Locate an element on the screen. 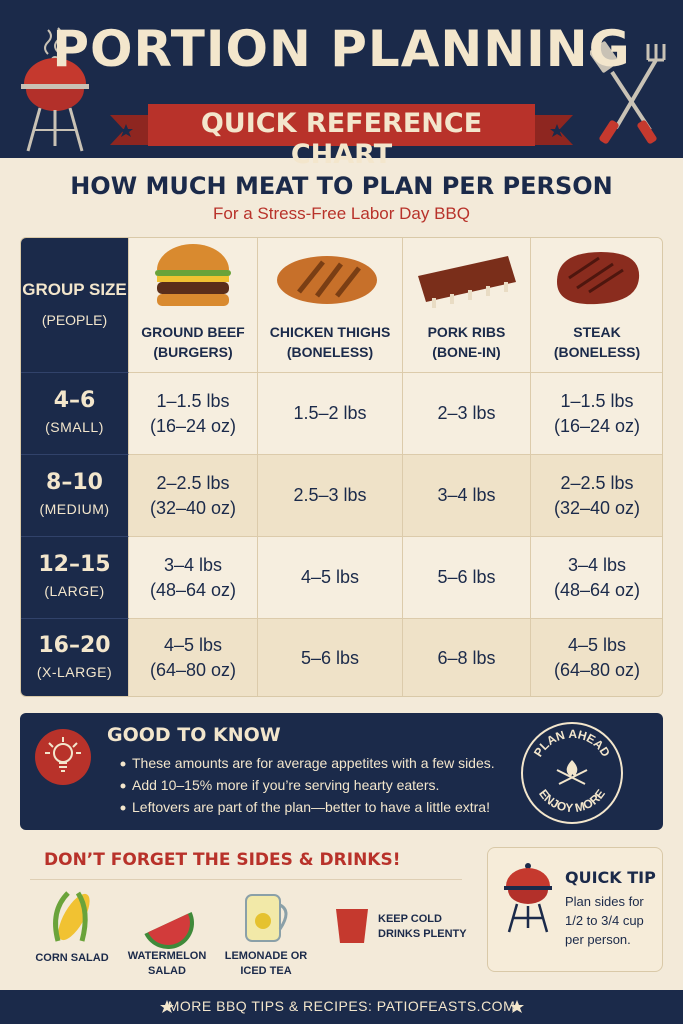 The height and width of the screenshot is (1024, 683). badge-bottom: ENJOY MORE is located at coordinates (572, 801).